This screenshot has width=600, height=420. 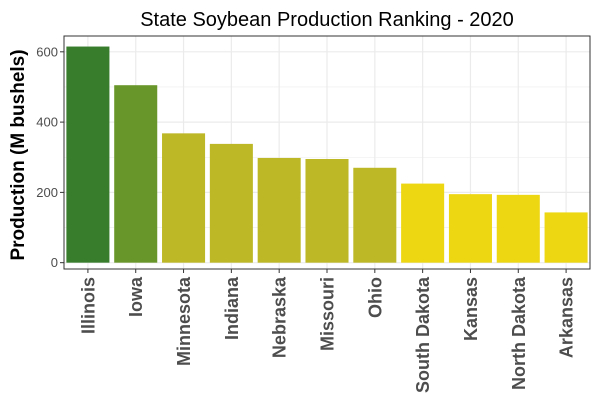 I want to click on x-tick-label: Minnesota, so click(x=184, y=321).